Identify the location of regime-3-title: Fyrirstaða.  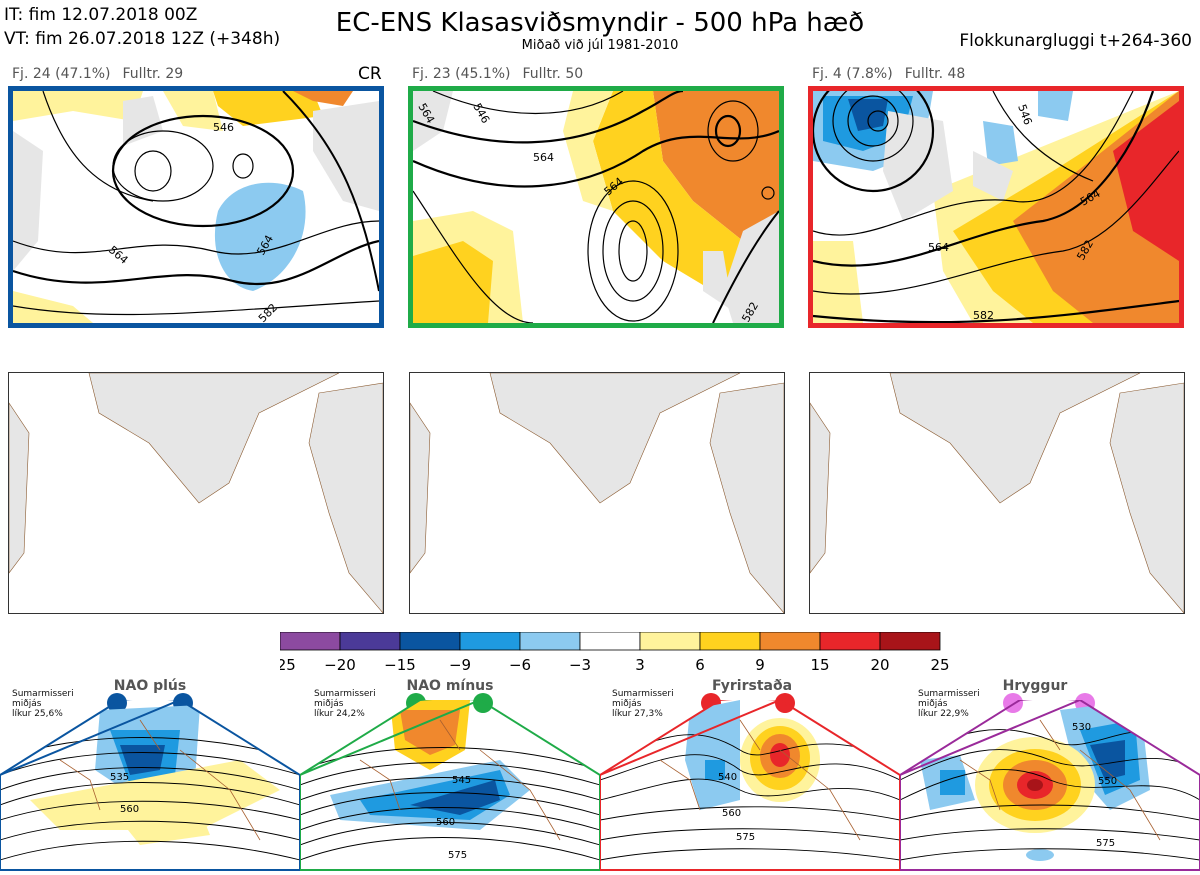
(752, 686).